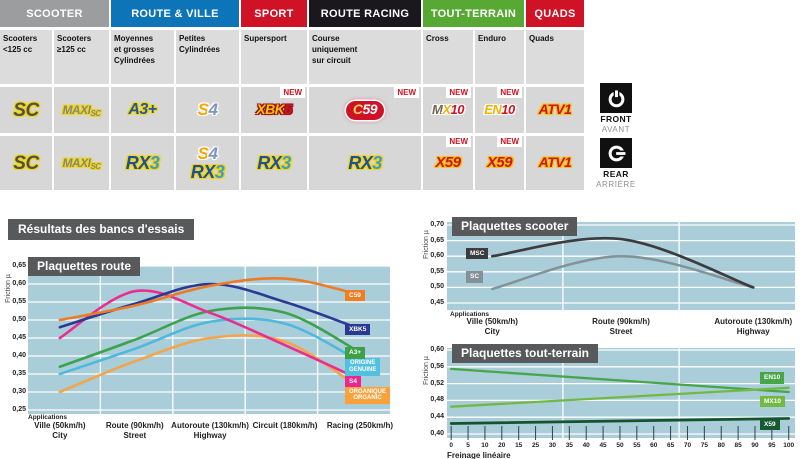 This screenshot has width=800, height=459. Describe the element at coordinates (738, 445) in the screenshot. I see `x-tick-label-85: 85` at that location.